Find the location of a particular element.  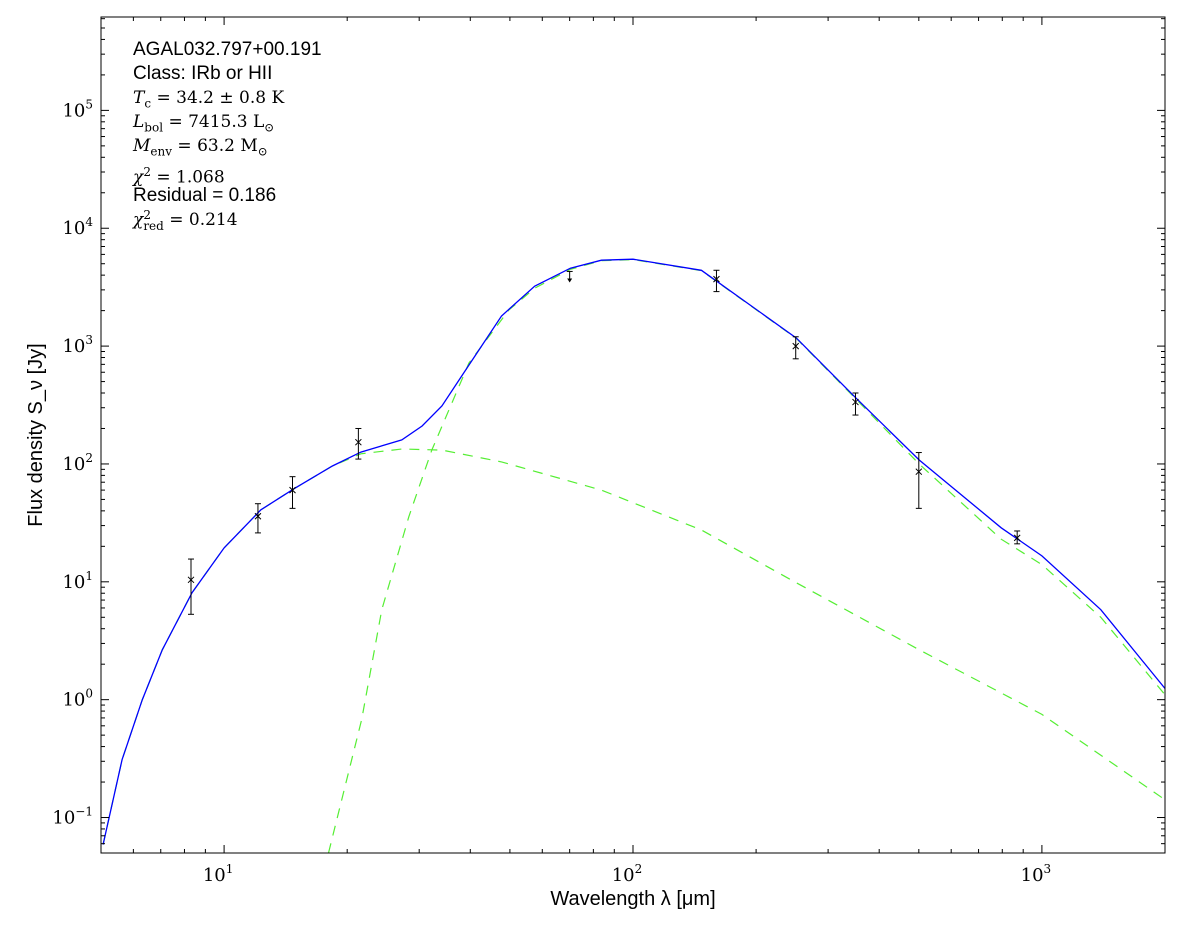

chi2red-sup: 2 is located at coordinates (147, 214).